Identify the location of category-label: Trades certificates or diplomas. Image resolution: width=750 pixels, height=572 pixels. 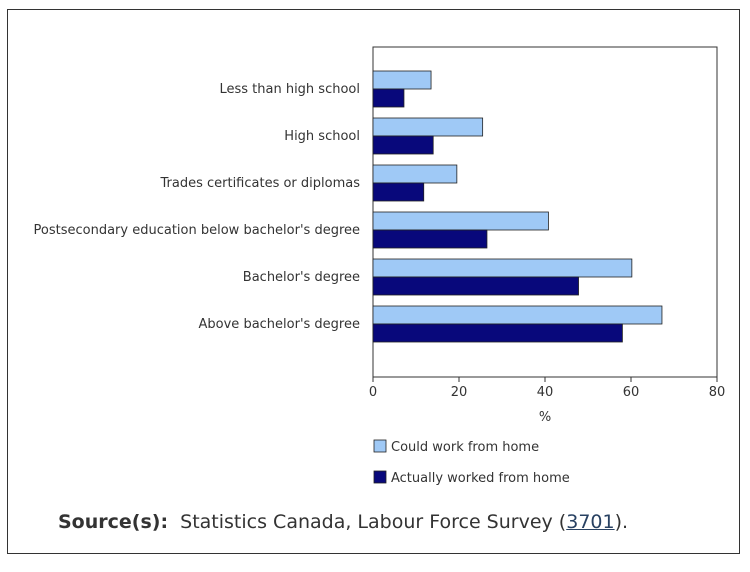
(259, 183).